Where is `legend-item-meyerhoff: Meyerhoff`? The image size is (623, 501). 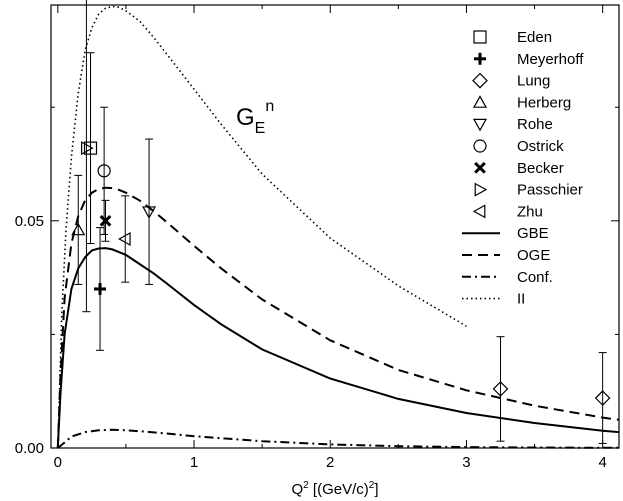
legend-item-meyerhoff: Meyerhoff is located at coordinates (529, 59).